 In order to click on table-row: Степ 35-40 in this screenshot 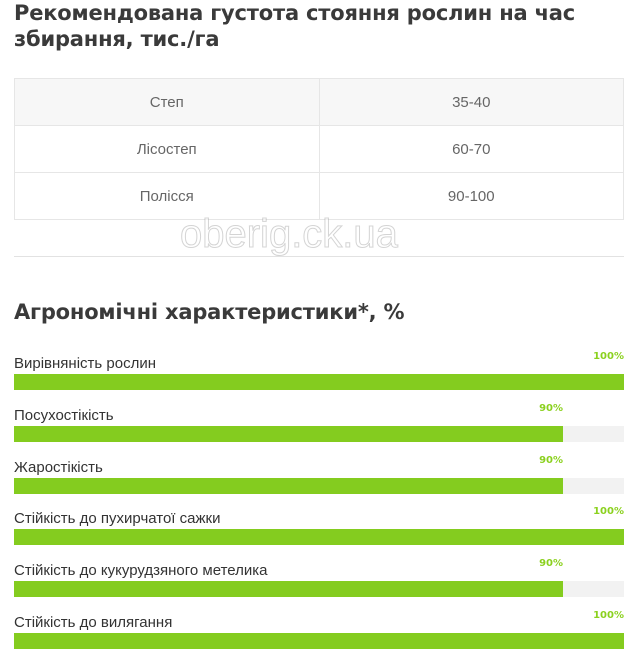, I will do `click(319, 102)`.